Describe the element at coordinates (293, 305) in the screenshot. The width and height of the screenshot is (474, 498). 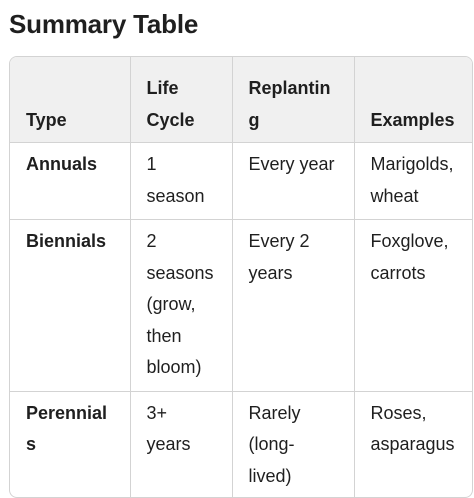
I see `cell-replanting: Every 2 years` at that location.